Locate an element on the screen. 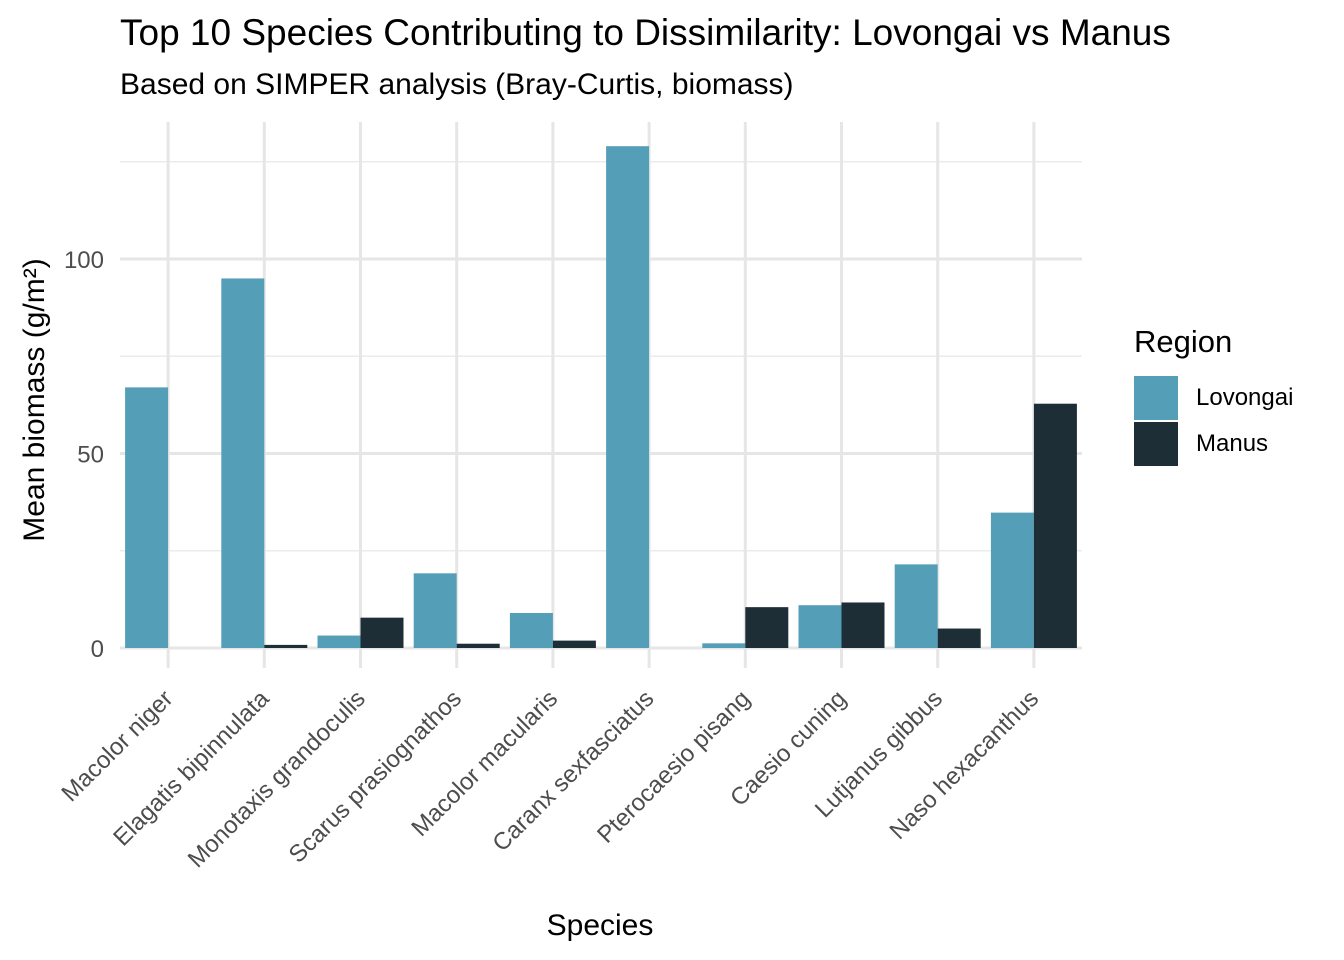  y-axis-label: Mean biomass (g/m²) is located at coordinates (34, 399).